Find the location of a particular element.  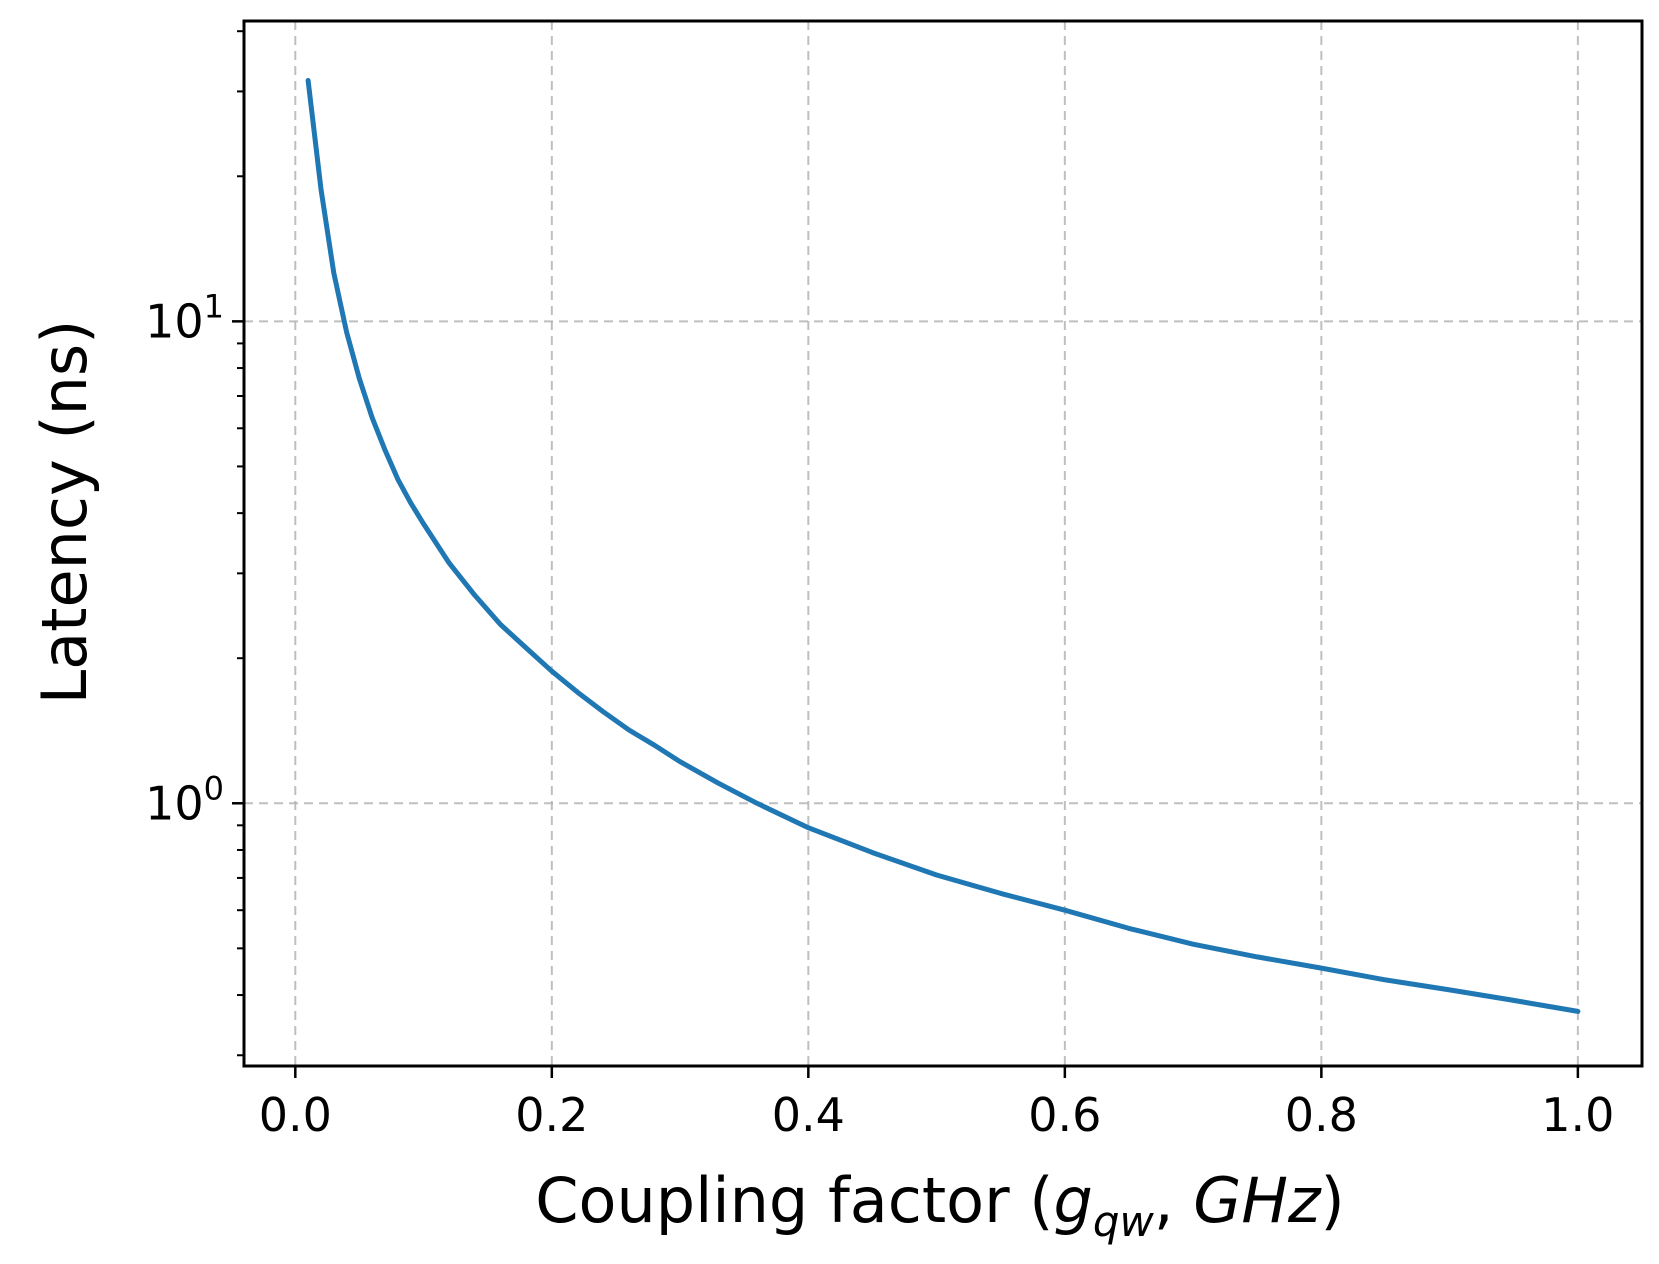

x-tick-label: 1.0 is located at coordinates (1577, 1115).